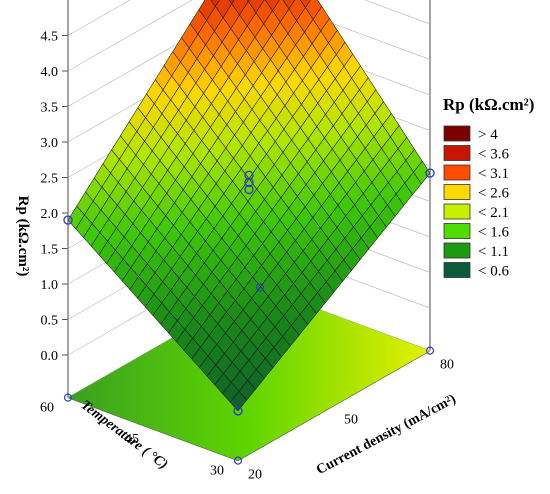 This screenshot has width=550, height=494. What do you see at coordinates (50, 37) in the screenshot?
I see `z-tick-label: 4.5` at bounding box center [50, 37].